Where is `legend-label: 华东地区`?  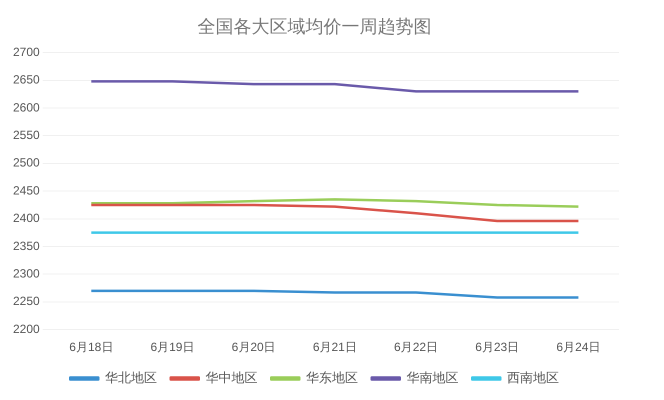 legend-label: 华东地区 is located at coordinates (332, 378).